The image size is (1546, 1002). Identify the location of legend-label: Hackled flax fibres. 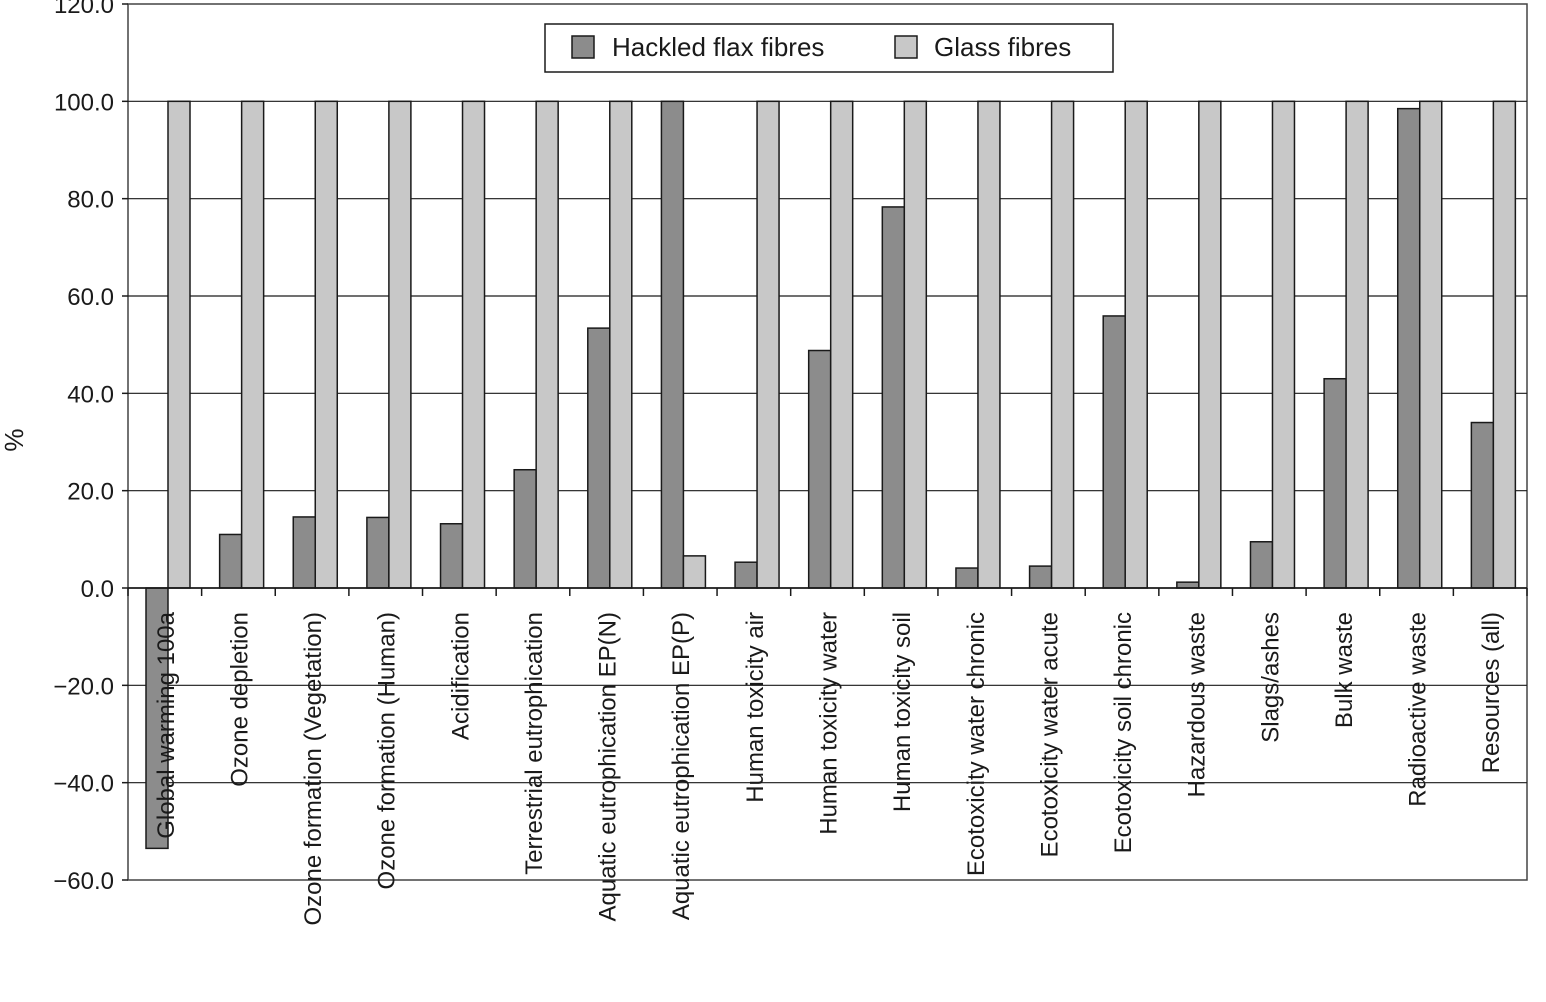
(718, 47).